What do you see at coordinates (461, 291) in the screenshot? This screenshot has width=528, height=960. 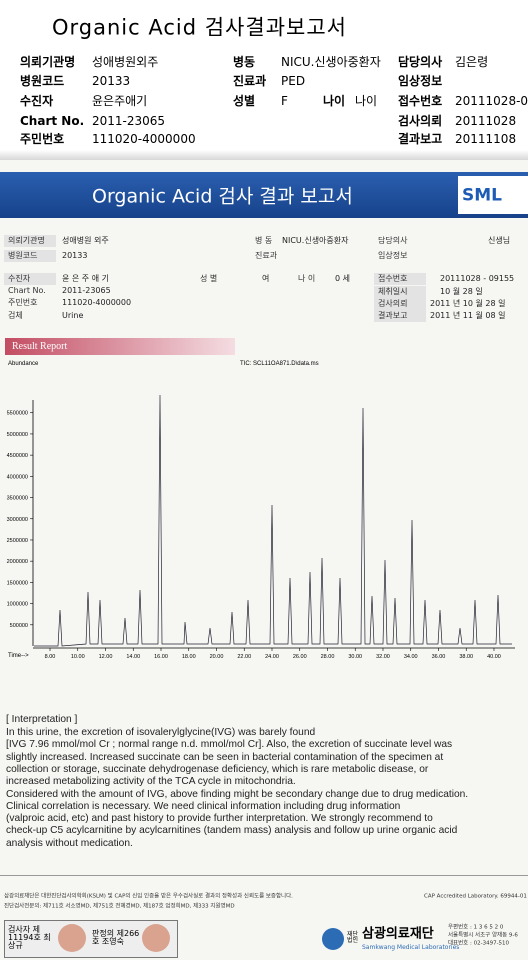 I see `info-value: 10 월 28 일` at bounding box center [461, 291].